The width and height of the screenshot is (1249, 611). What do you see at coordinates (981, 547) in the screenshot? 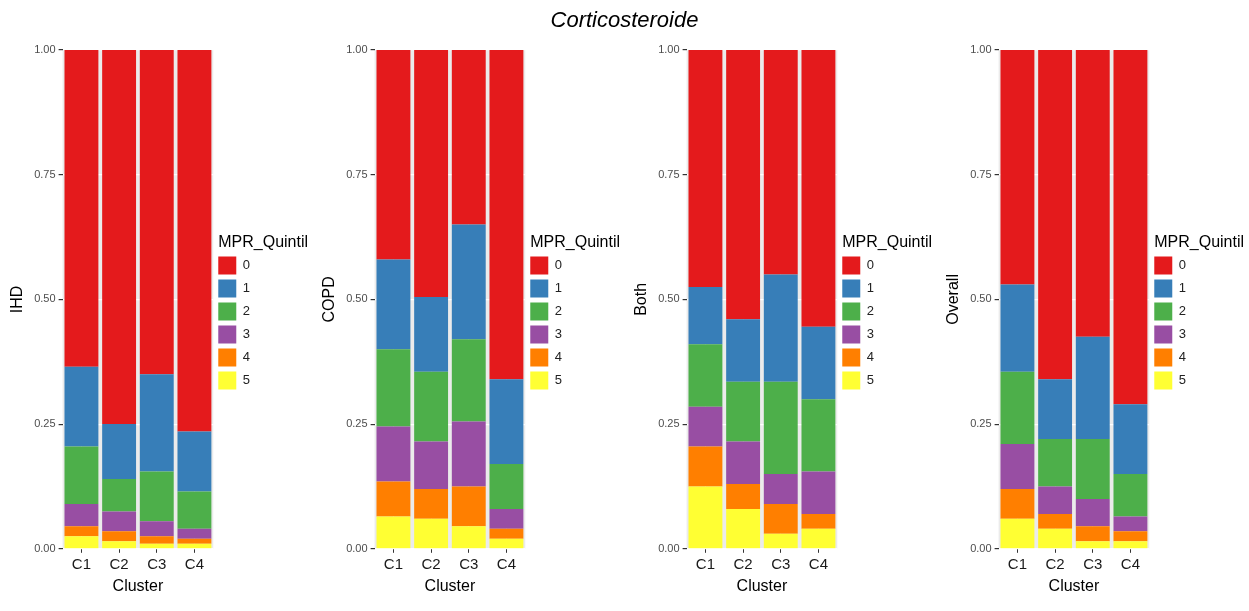
I see `y-tick-label: 0.00` at bounding box center [981, 547].